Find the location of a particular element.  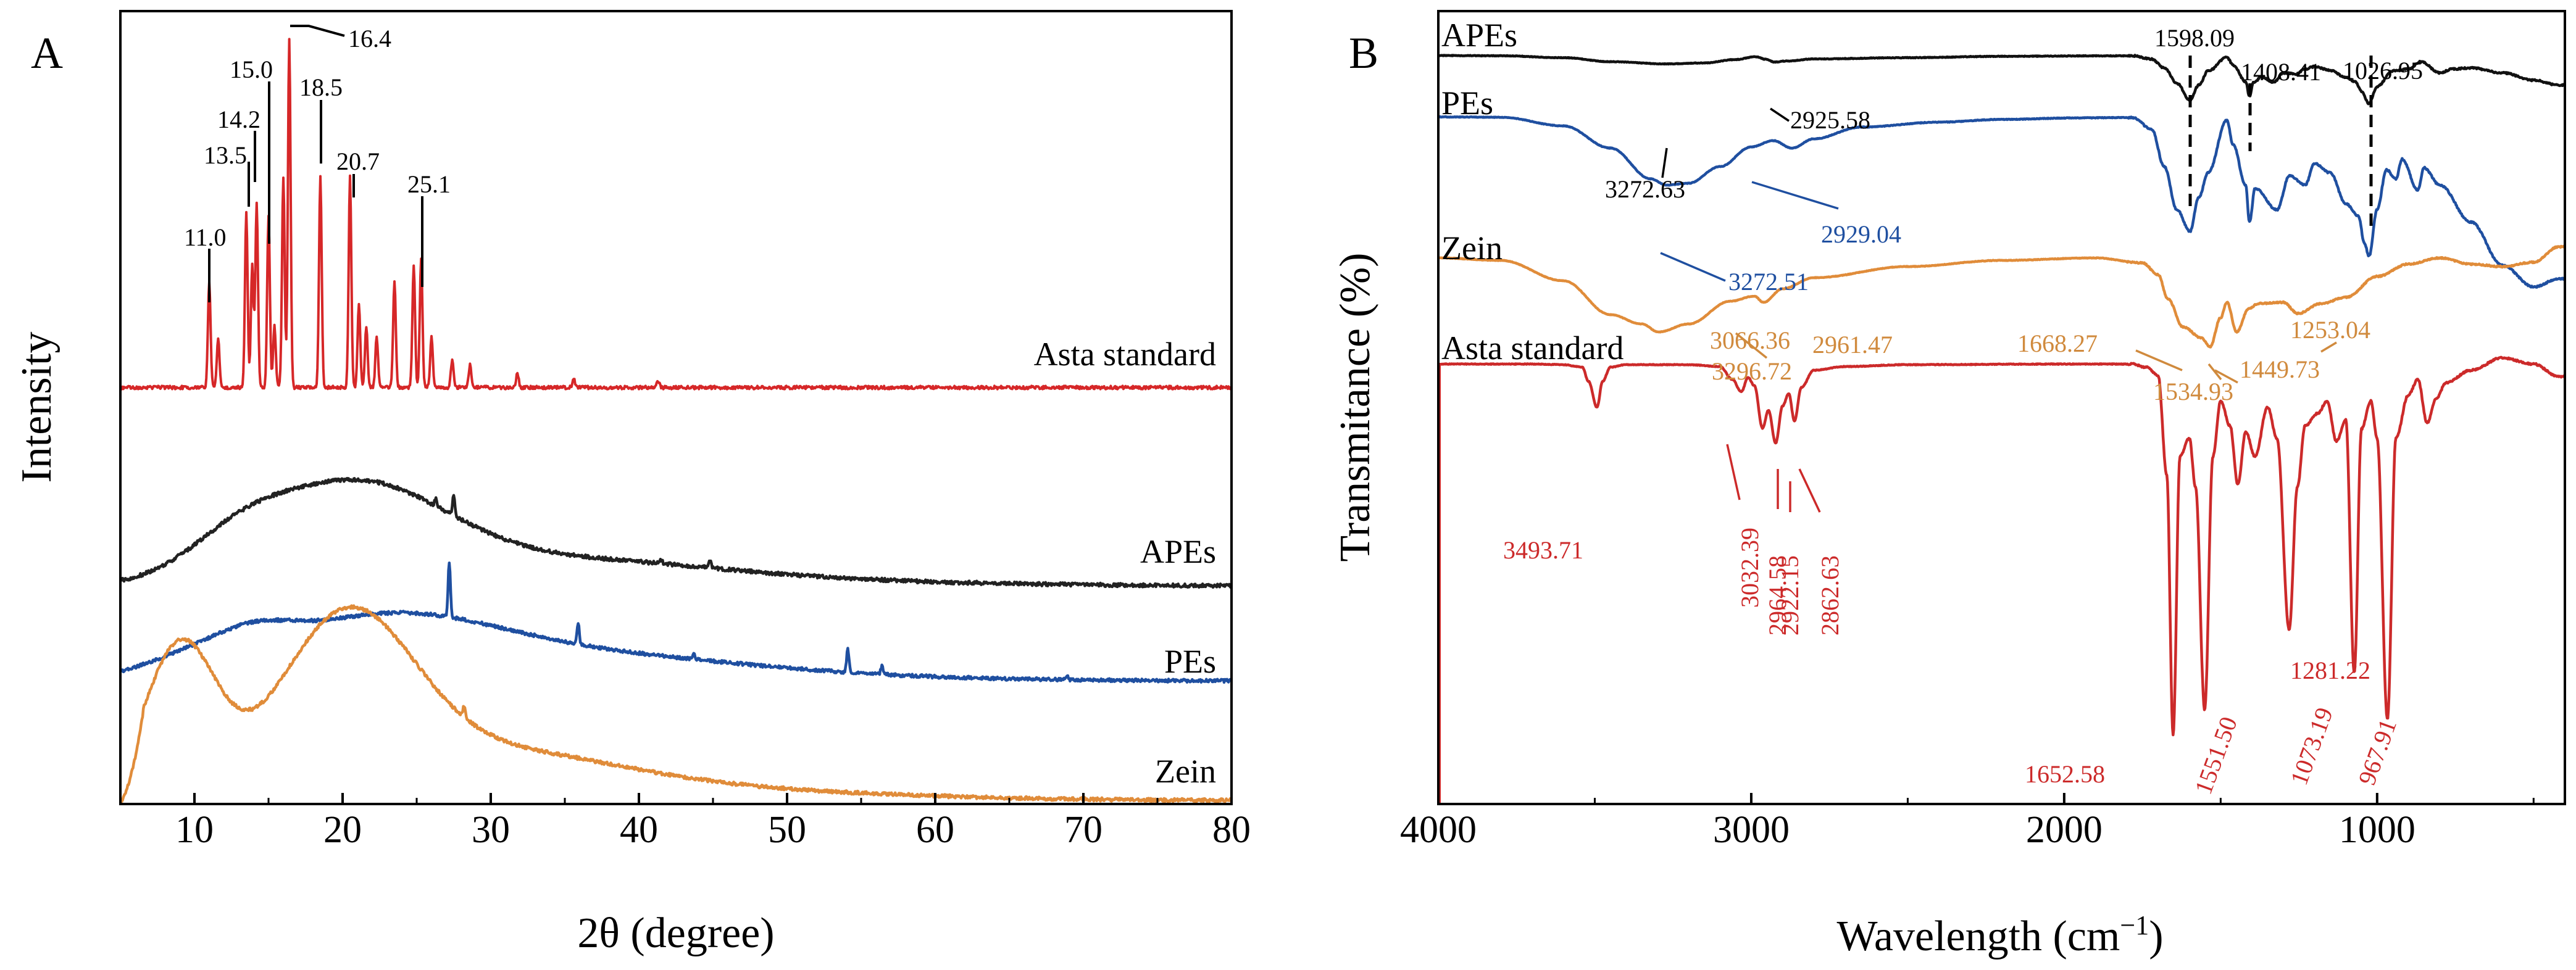

ann-2922-15: 2922.15 is located at coordinates (1790, 596).